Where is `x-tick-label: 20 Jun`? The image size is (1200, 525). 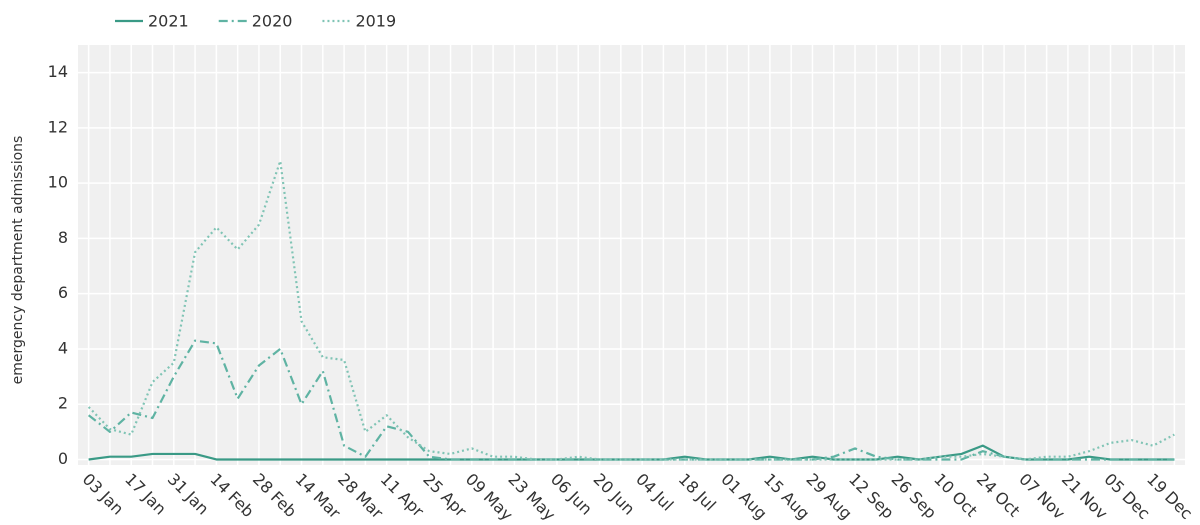 x-tick-label: 20 Jun is located at coordinates (614, 494).